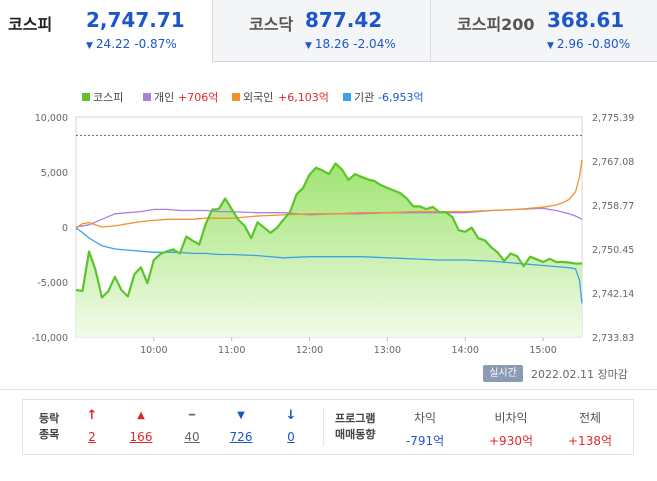 This screenshot has height=481, width=657. Describe the element at coordinates (465, 350) in the screenshot. I see `x-tick-label: 14:00` at that location.